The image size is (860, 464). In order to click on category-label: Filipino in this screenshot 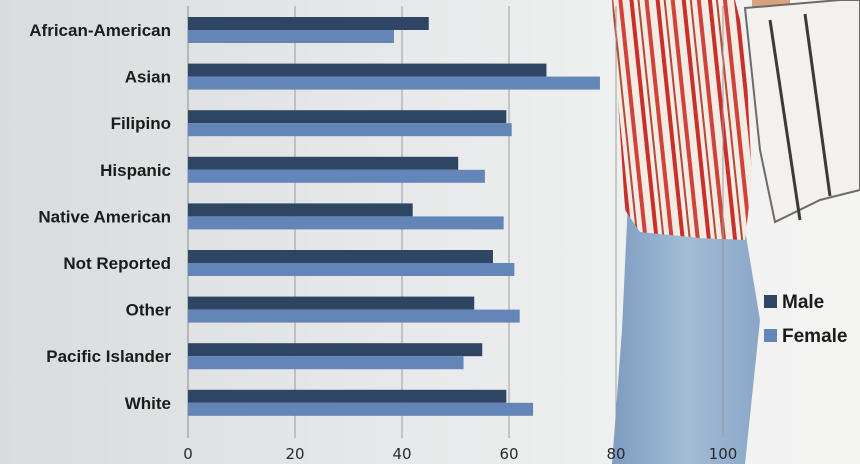, I will do `click(141, 123)`.